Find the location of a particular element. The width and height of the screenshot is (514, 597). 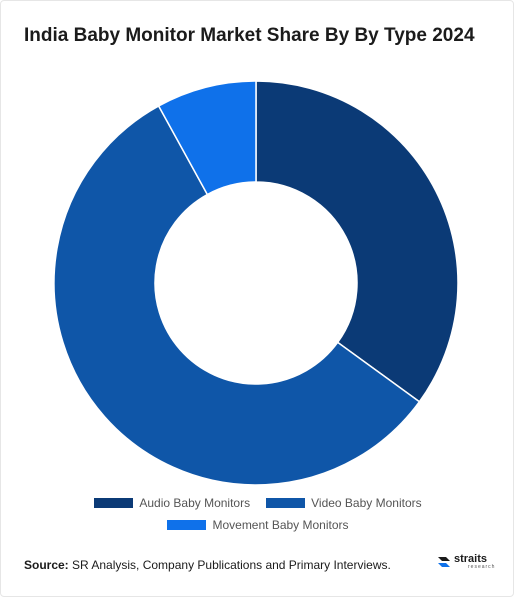

legend-item-audio: Audio Baby Monitors is located at coordinates (172, 503).